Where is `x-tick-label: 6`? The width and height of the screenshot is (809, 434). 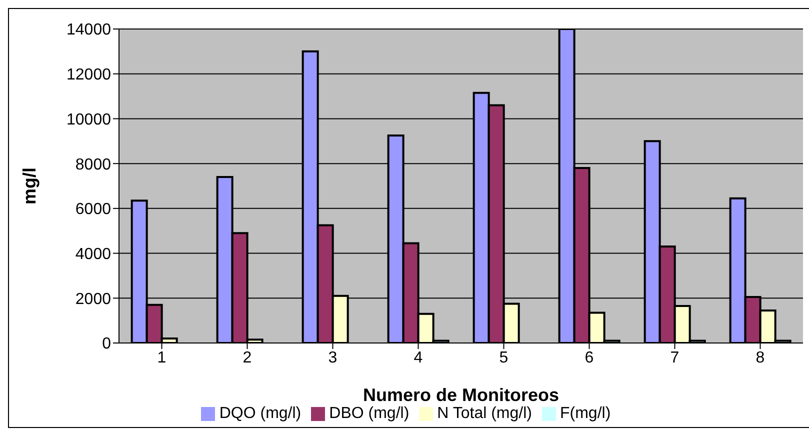 x-tick-label: 6 is located at coordinates (589, 357).